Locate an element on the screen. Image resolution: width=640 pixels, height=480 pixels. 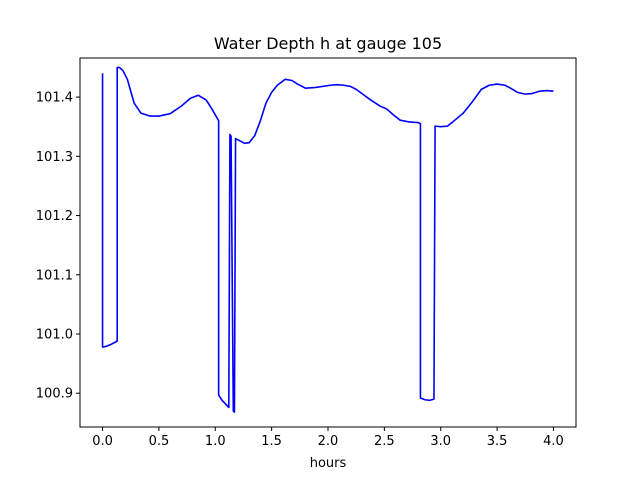
x-tick-label: 2.0 is located at coordinates (328, 441).